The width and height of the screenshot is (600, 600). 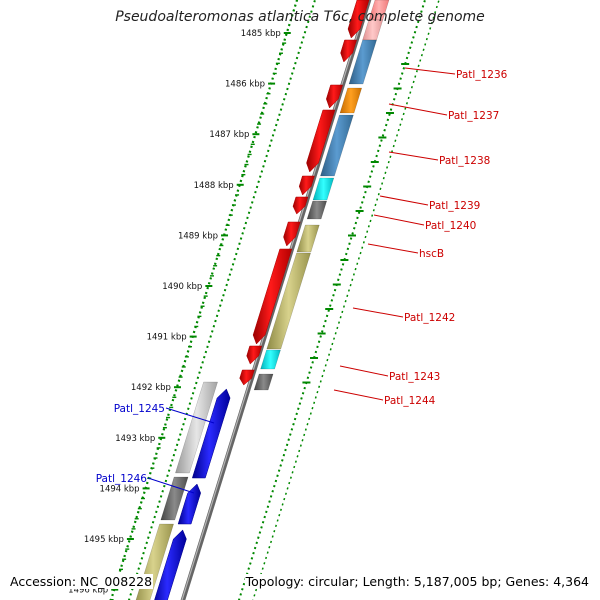 What do you see at coordinates (261, 34) in the screenshot?
I see `tick-label: 1485 kbp` at bounding box center [261, 34].